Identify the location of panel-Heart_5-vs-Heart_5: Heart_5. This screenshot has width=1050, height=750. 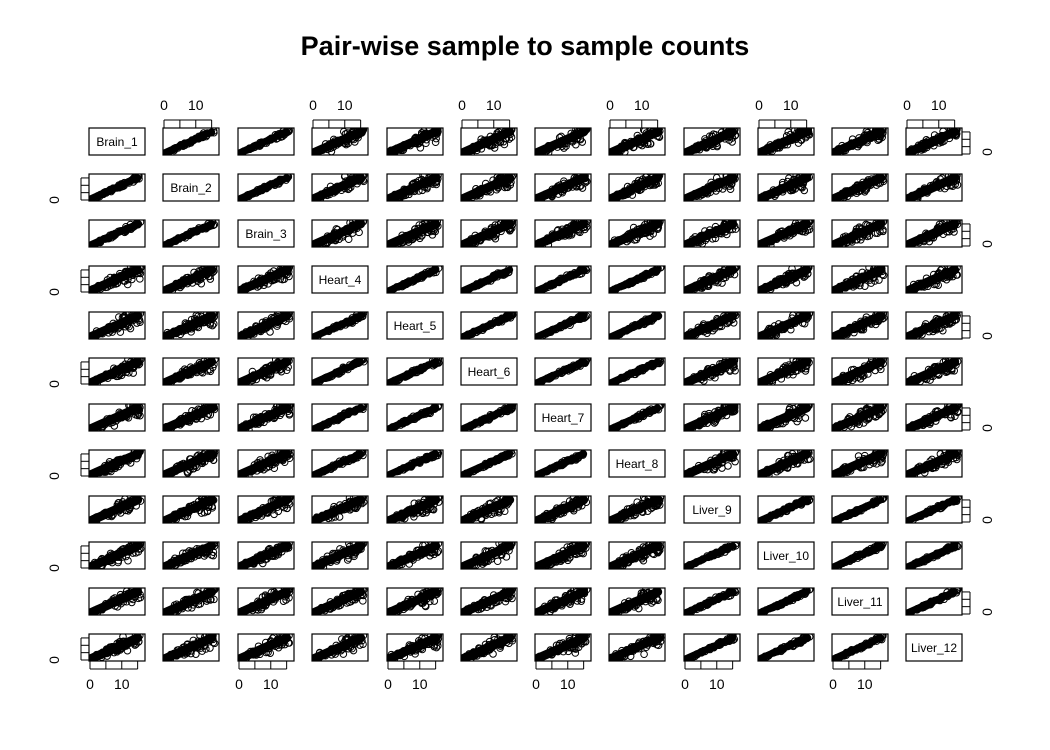
(415, 325).